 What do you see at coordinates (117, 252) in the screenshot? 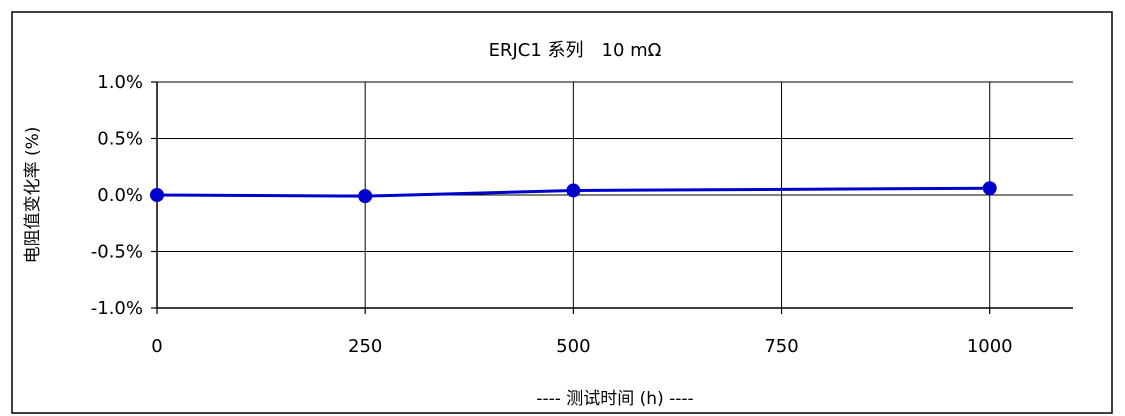
I see `y-tick-label: -0.5%` at bounding box center [117, 252].